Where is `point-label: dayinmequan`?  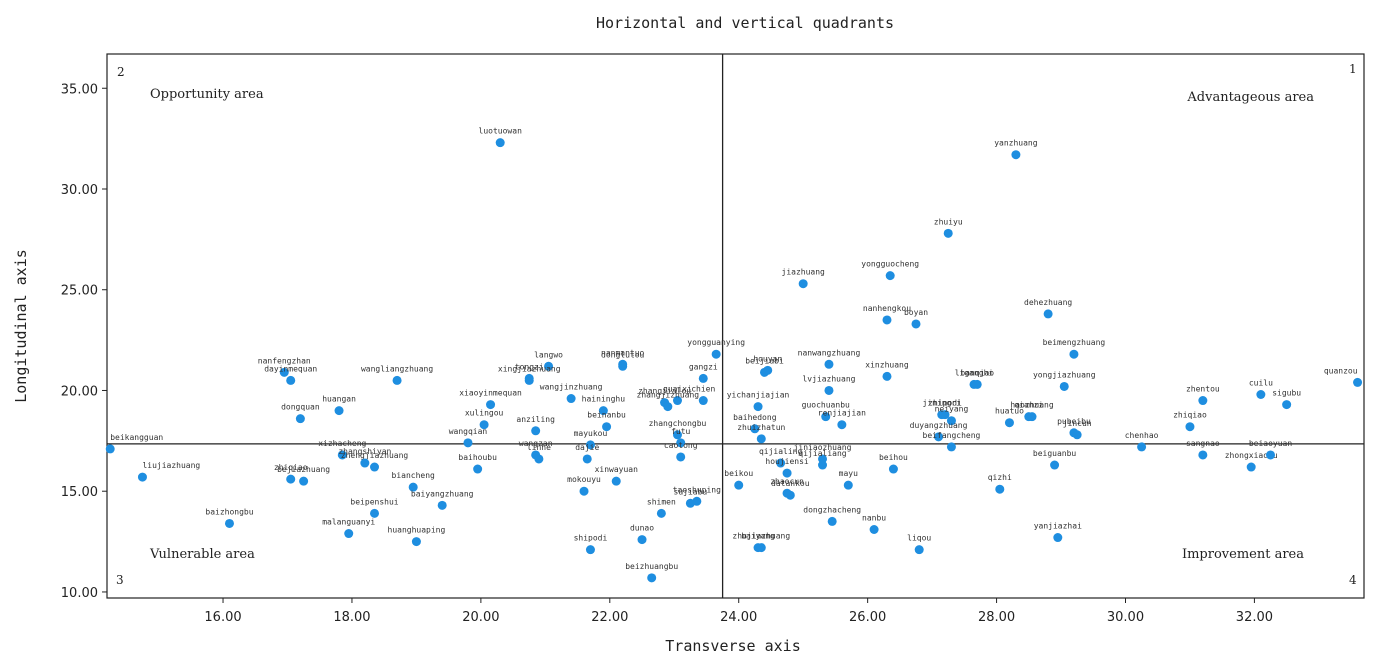 point-label: dayinmequan is located at coordinates (290, 368).